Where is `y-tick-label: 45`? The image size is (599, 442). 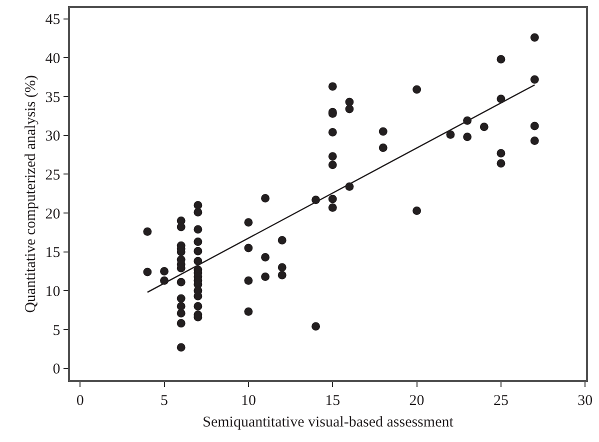
y-tick-label: 45 is located at coordinates (52, 20).